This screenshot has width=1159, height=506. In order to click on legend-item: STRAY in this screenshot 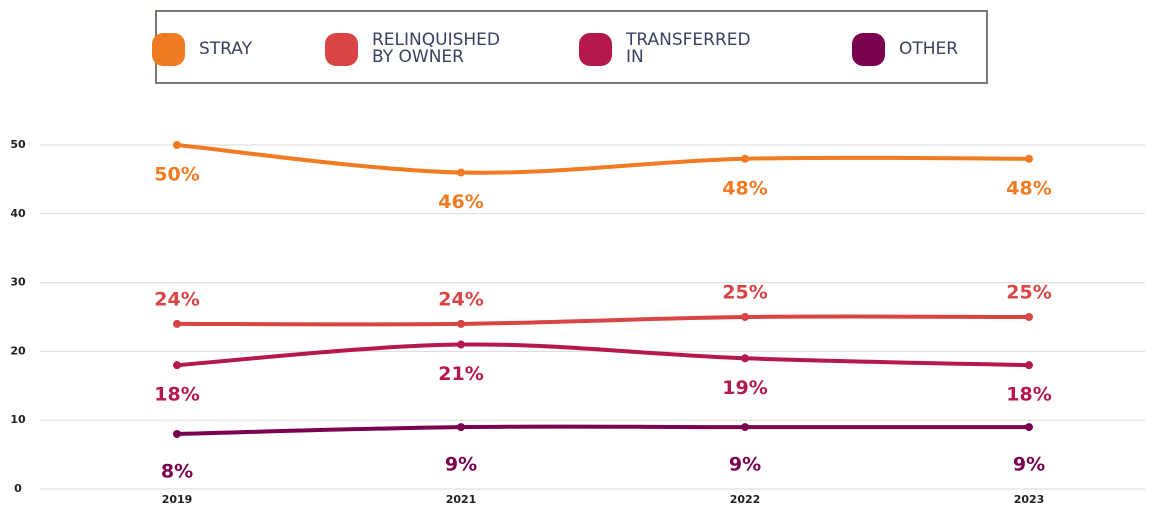, I will do `click(240, 49)`.